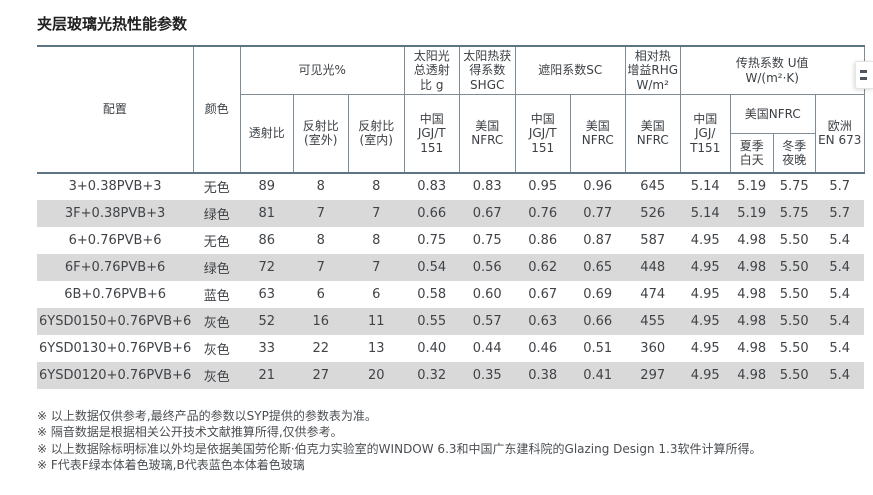 This screenshot has height=495, width=873. I want to click on value-cell: 0.60, so click(487, 294).